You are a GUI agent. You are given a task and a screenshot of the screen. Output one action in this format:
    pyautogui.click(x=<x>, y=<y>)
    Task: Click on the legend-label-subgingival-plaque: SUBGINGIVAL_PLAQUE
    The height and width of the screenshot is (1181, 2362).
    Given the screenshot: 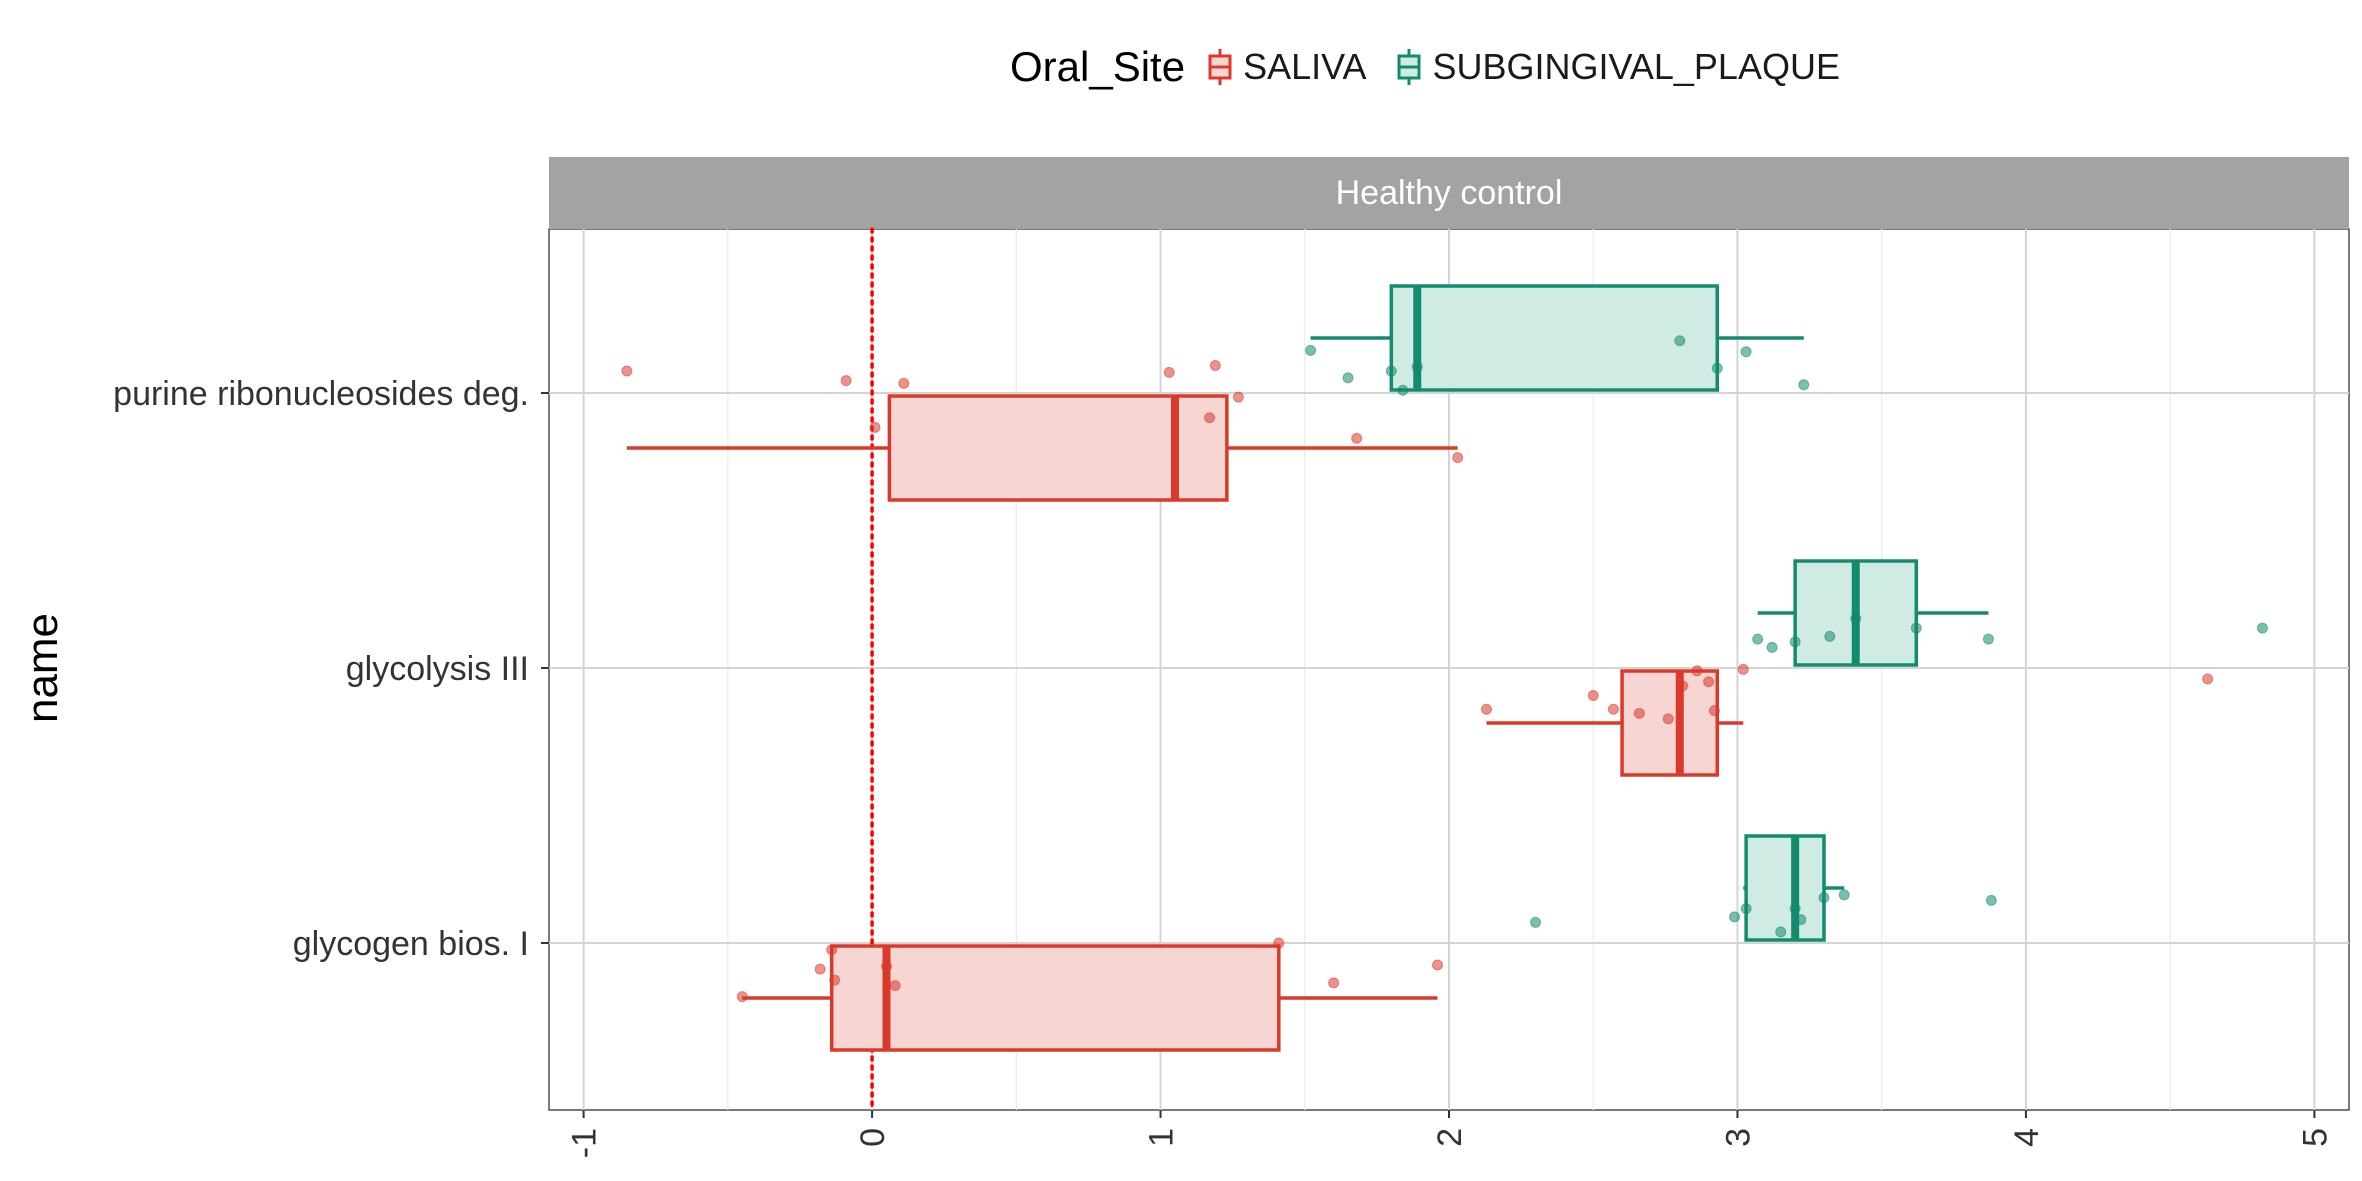 What is the action you would take?
    pyautogui.click(x=1636, y=66)
    